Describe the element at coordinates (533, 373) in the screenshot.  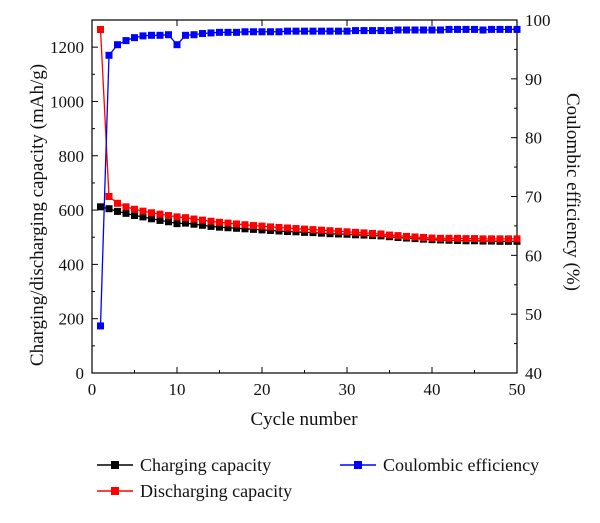
I see `y2-tick-label: 40` at that location.